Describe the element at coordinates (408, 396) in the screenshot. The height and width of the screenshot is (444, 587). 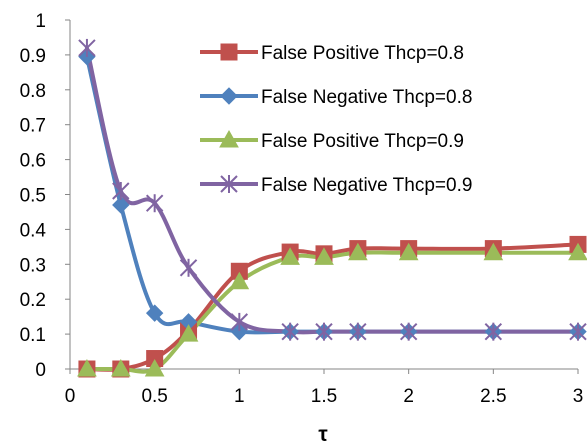
I see `x-tick-label: 2` at that location.